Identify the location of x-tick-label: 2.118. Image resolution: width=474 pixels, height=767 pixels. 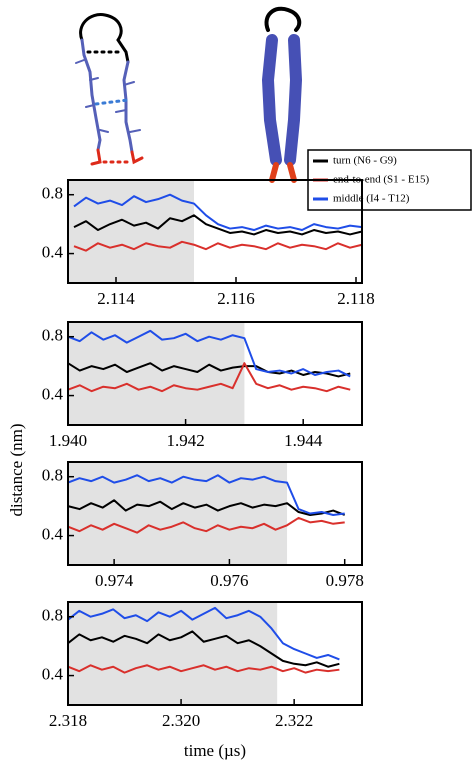
(356, 298).